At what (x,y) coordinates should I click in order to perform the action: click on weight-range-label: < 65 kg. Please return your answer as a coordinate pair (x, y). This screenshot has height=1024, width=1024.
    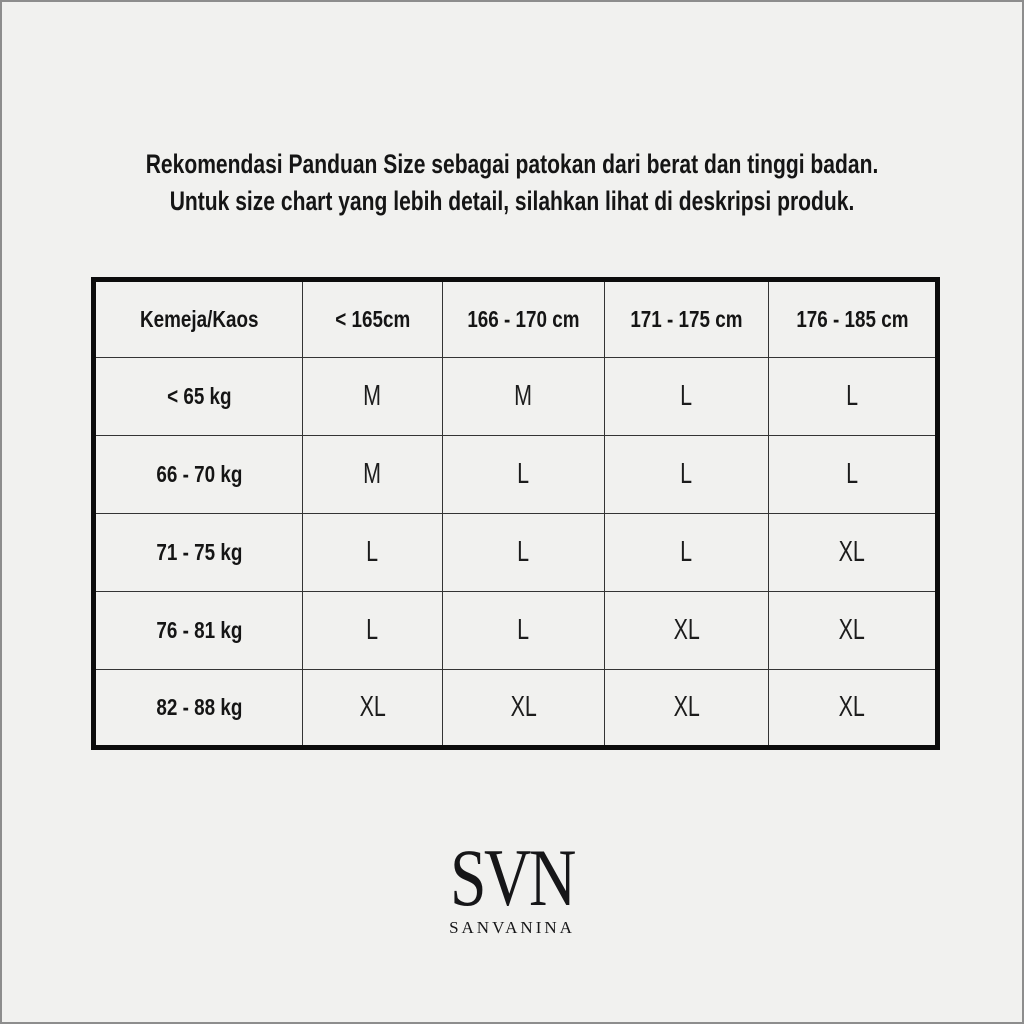
    Looking at the image, I should click on (199, 396).